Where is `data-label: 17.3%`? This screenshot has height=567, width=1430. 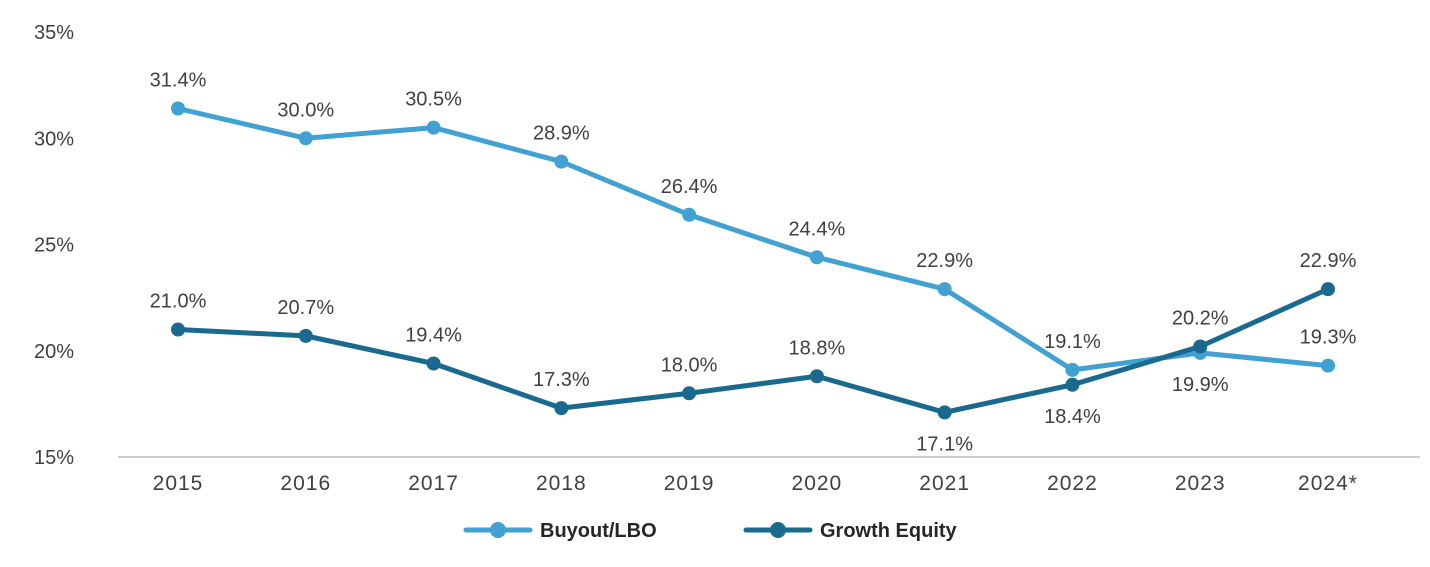
data-label: 17.3% is located at coordinates (561, 380).